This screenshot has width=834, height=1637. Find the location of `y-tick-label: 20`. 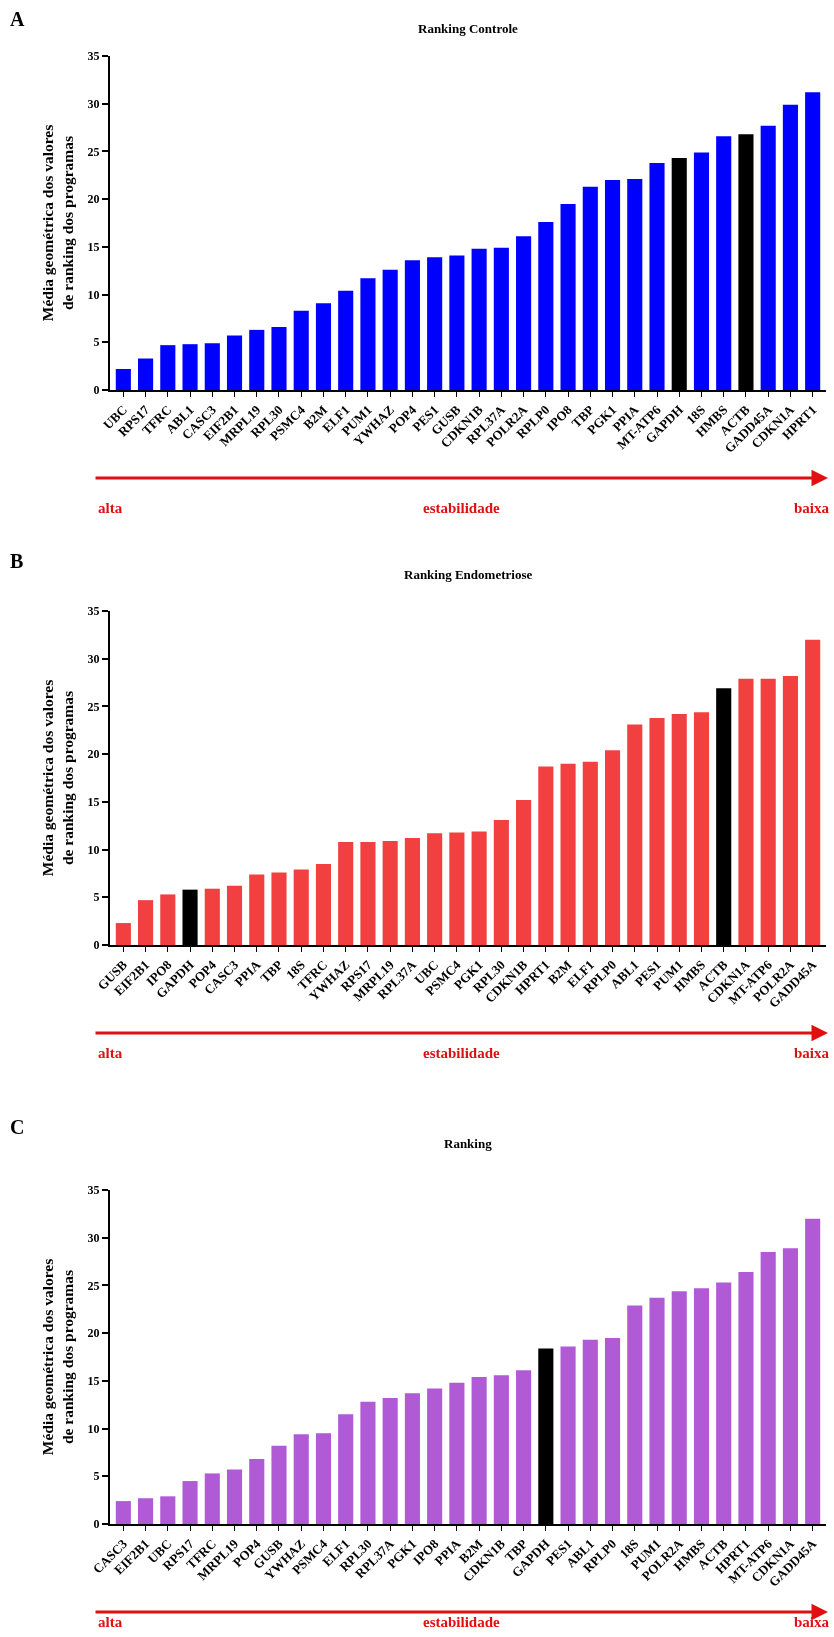

y-tick-label: 20 is located at coordinates (93, 199).